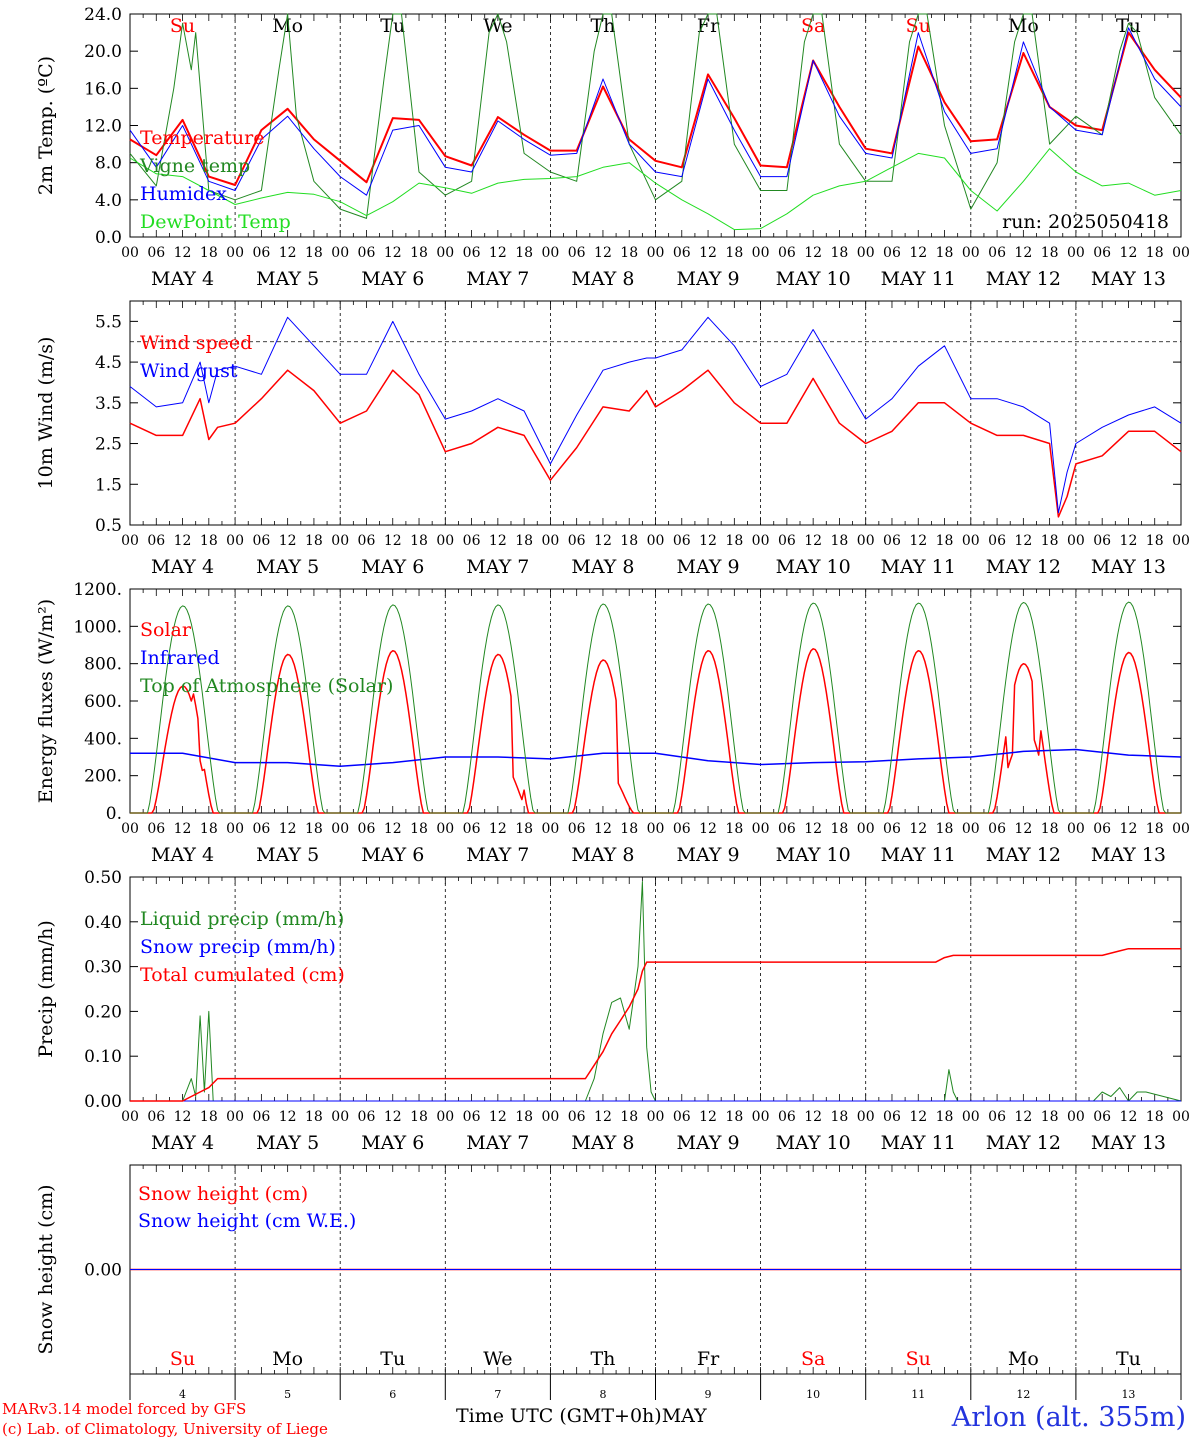 This screenshot has height=1445, width=1194. I want to click on y-tick-label: 8.0, so click(108, 164).